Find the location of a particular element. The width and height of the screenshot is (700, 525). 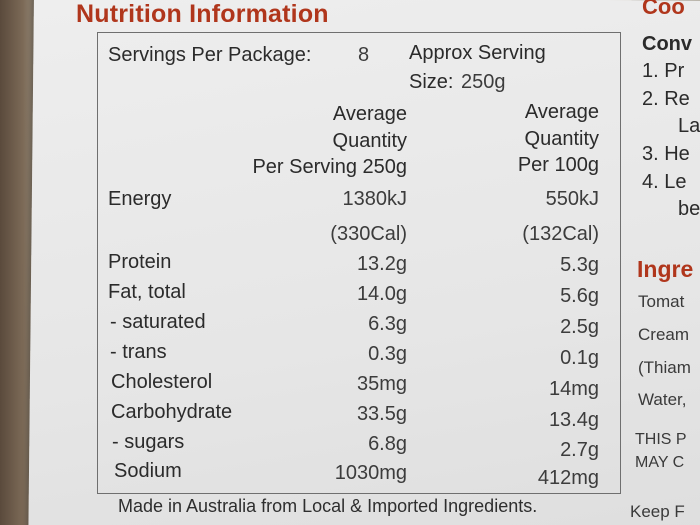

row-name: - sugars is located at coordinates (148, 442).